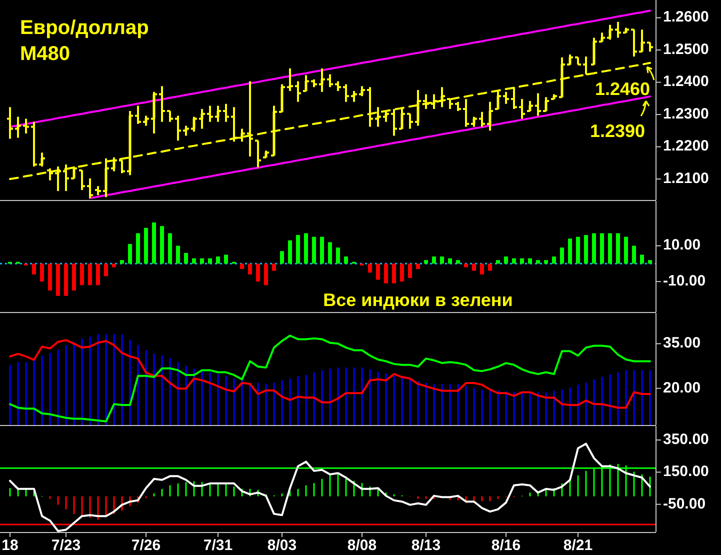 This screenshot has width=721, height=555. Describe the element at coordinates (84, 28) in the screenshot. I see `text: Евро/доллар` at that location.